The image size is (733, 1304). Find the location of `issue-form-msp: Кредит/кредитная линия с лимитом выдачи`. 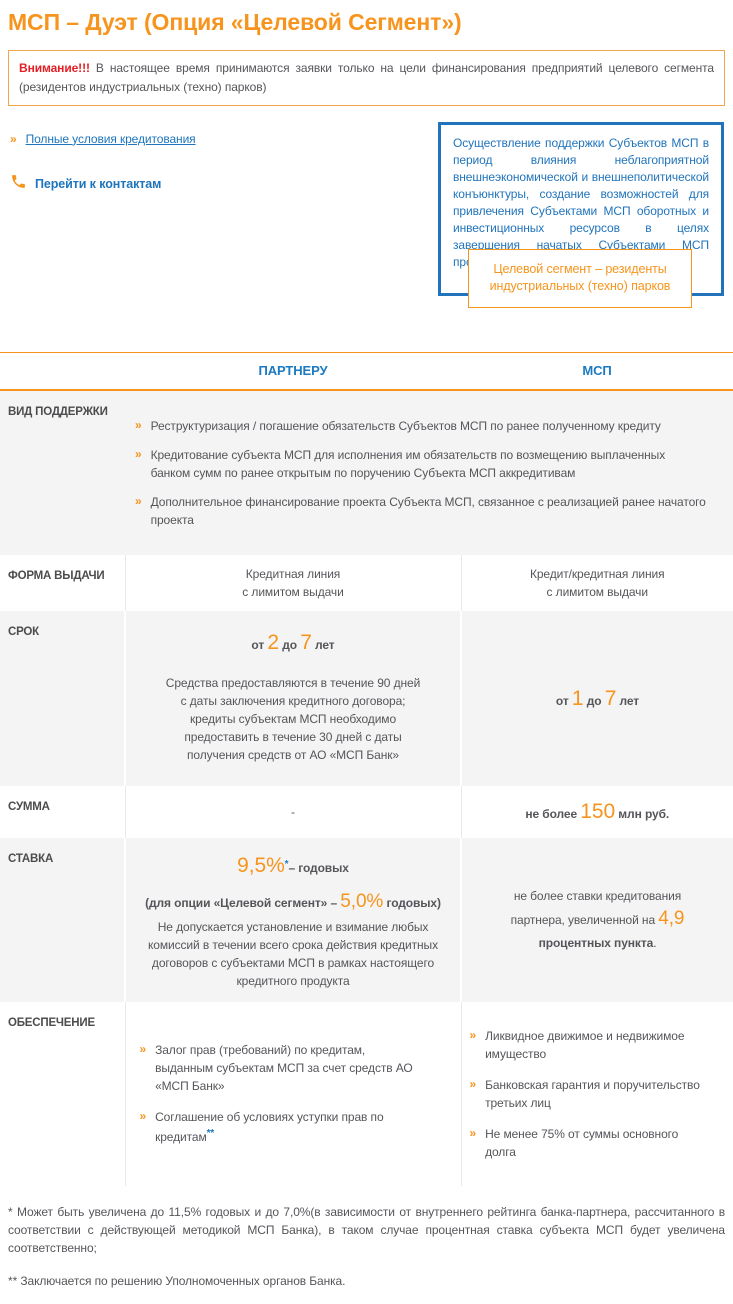

issue-form-msp: Кредит/кредитная линия с лимитом выдачи is located at coordinates (596, 582).